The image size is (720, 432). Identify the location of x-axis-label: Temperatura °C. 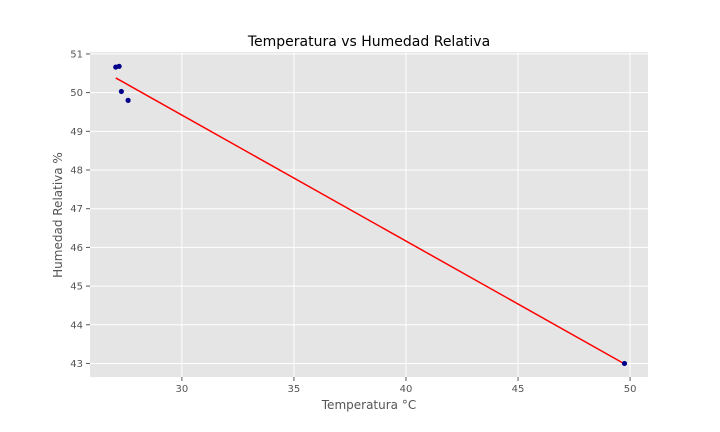
(368, 405).